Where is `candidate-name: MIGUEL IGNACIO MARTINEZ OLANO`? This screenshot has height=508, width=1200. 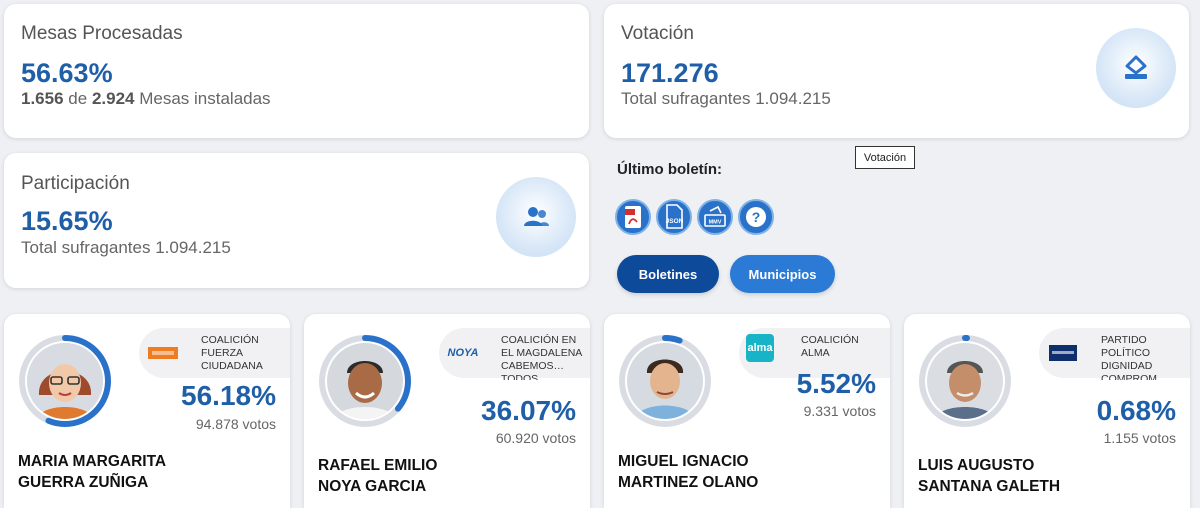
candidate-name: MIGUEL IGNACIO MARTINEZ OLANO is located at coordinates (688, 472).